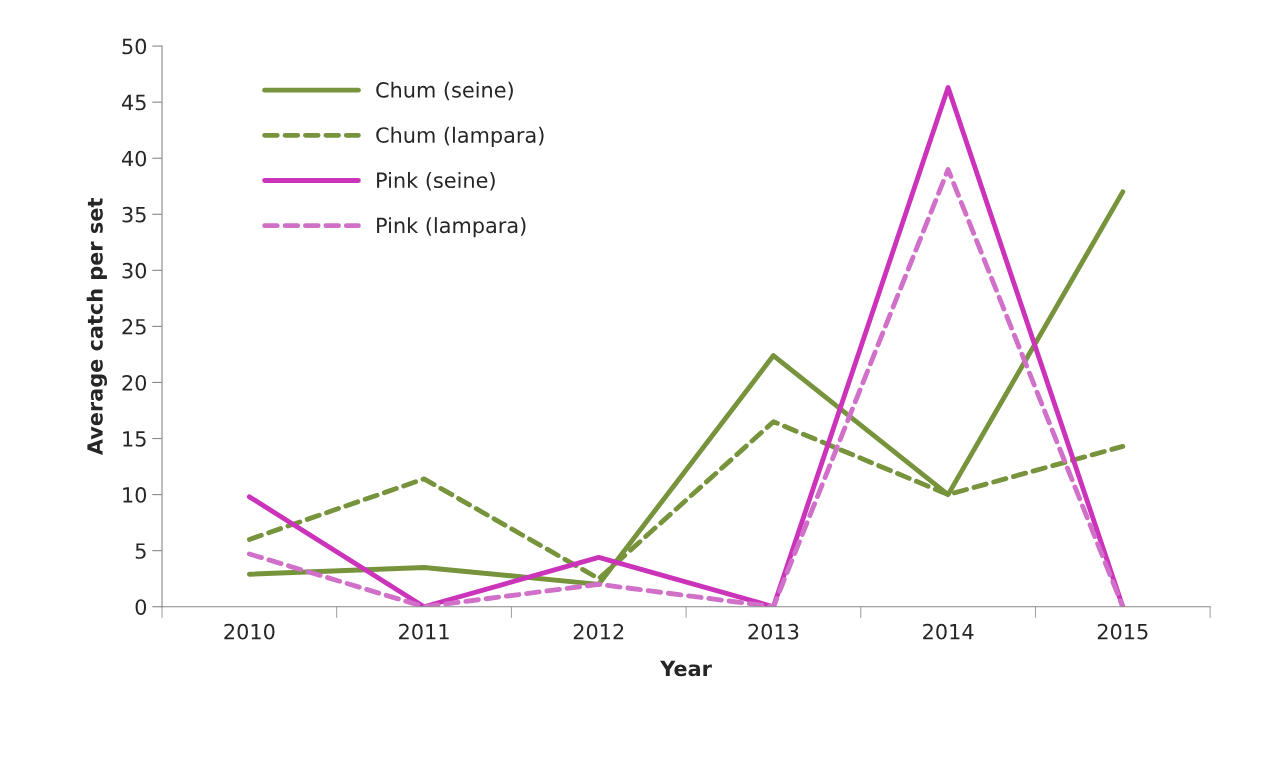 This screenshot has width=1286, height=768. What do you see at coordinates (460, 136) in the screenshot?
I see `legend-label: Chum (lampara)` at bounding box center [460, 136].